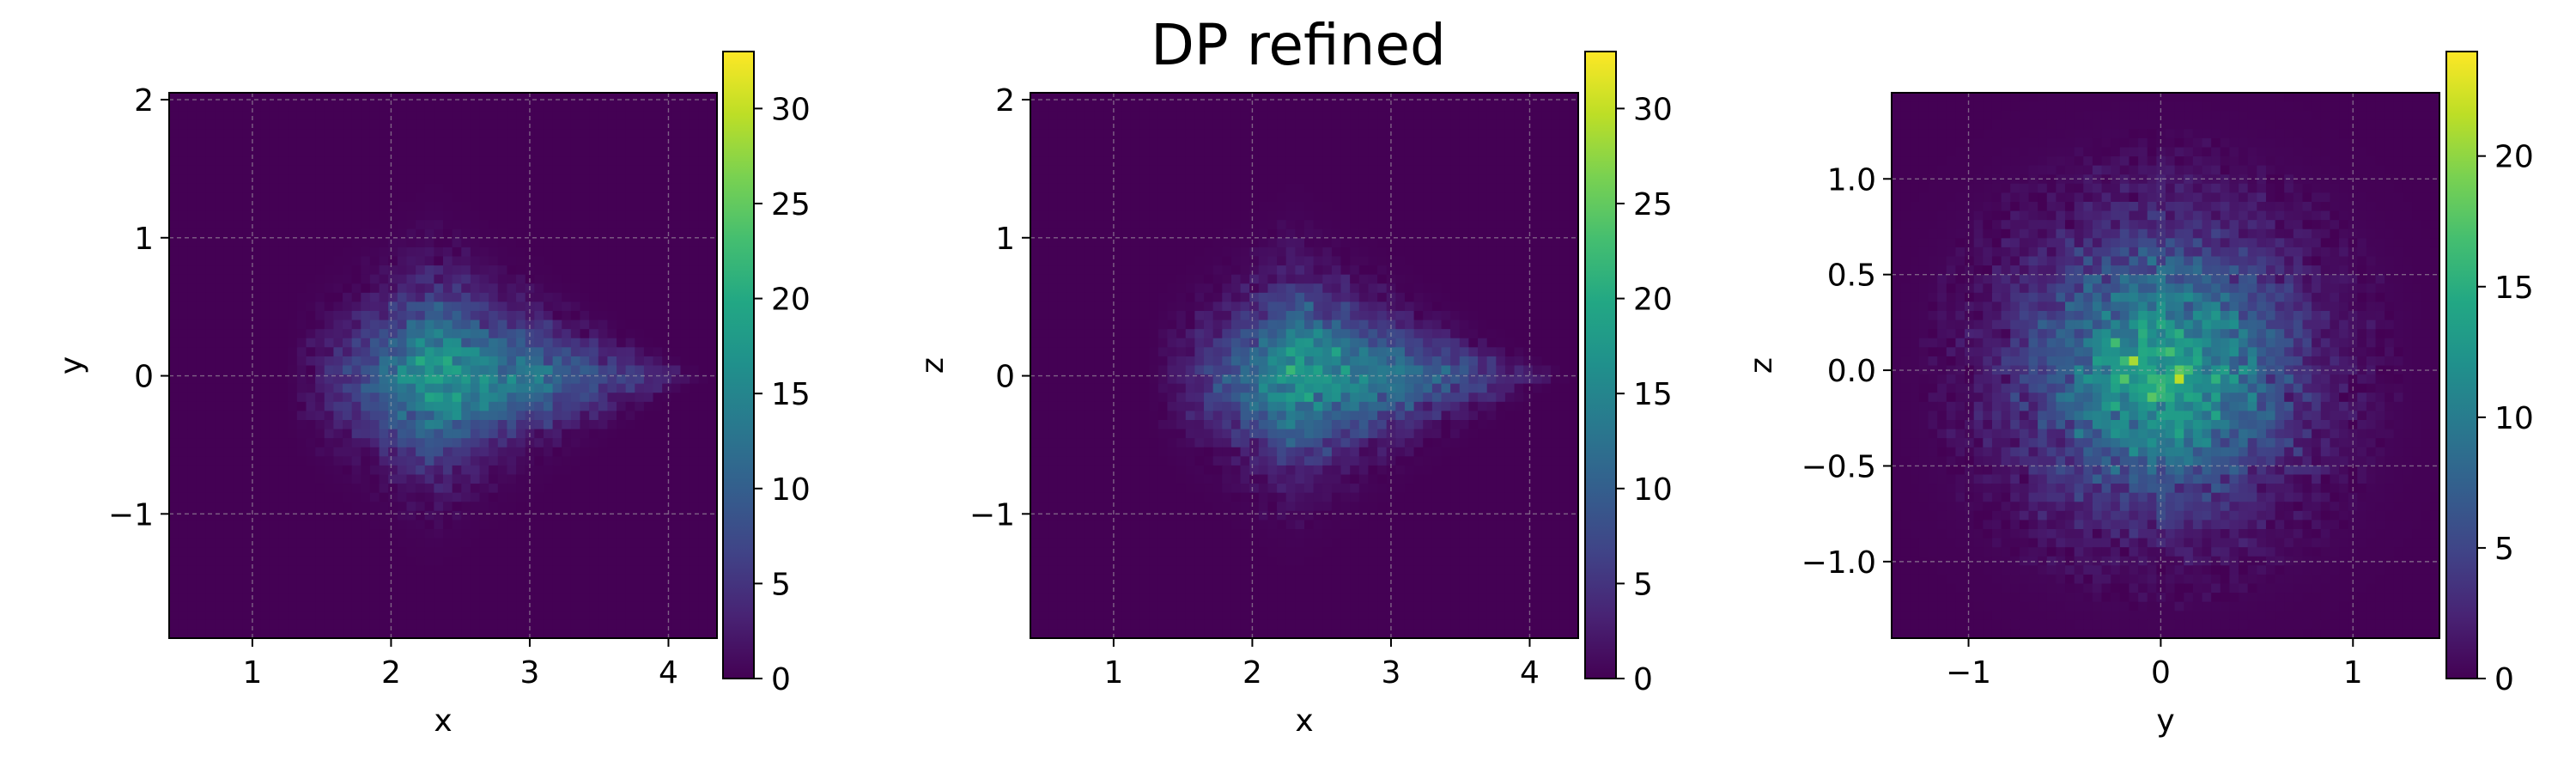  Describe the element at coordinates (391, 673) in the screenshot. I see `x-tick-label: 2` at that location.